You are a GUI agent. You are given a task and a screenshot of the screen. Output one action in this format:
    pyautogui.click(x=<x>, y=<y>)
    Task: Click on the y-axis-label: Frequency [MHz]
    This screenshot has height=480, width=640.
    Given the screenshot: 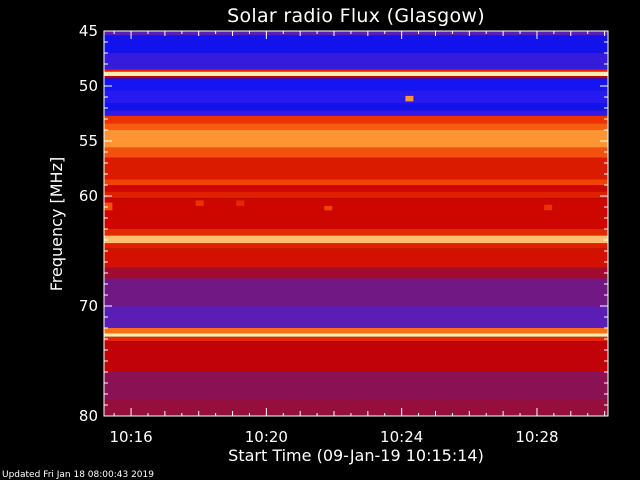 What is the action you would take?
    pyautogui.click(x=56, y=224)
    